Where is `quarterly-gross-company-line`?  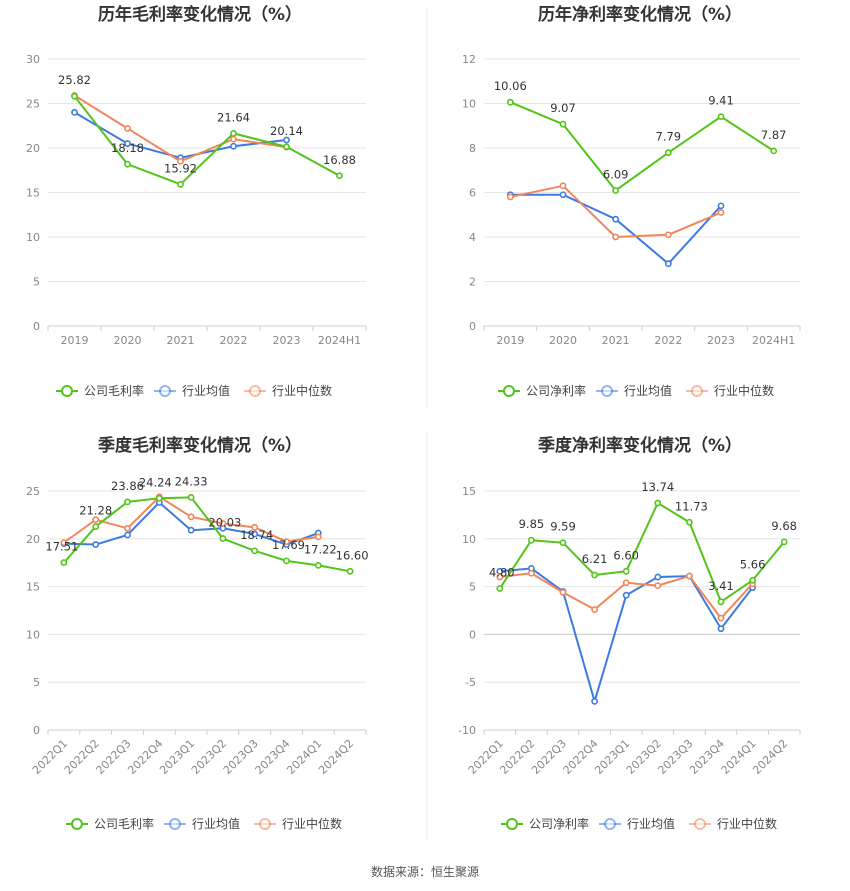
quarterly-gross-company-line is located at coordinates (207, 534).